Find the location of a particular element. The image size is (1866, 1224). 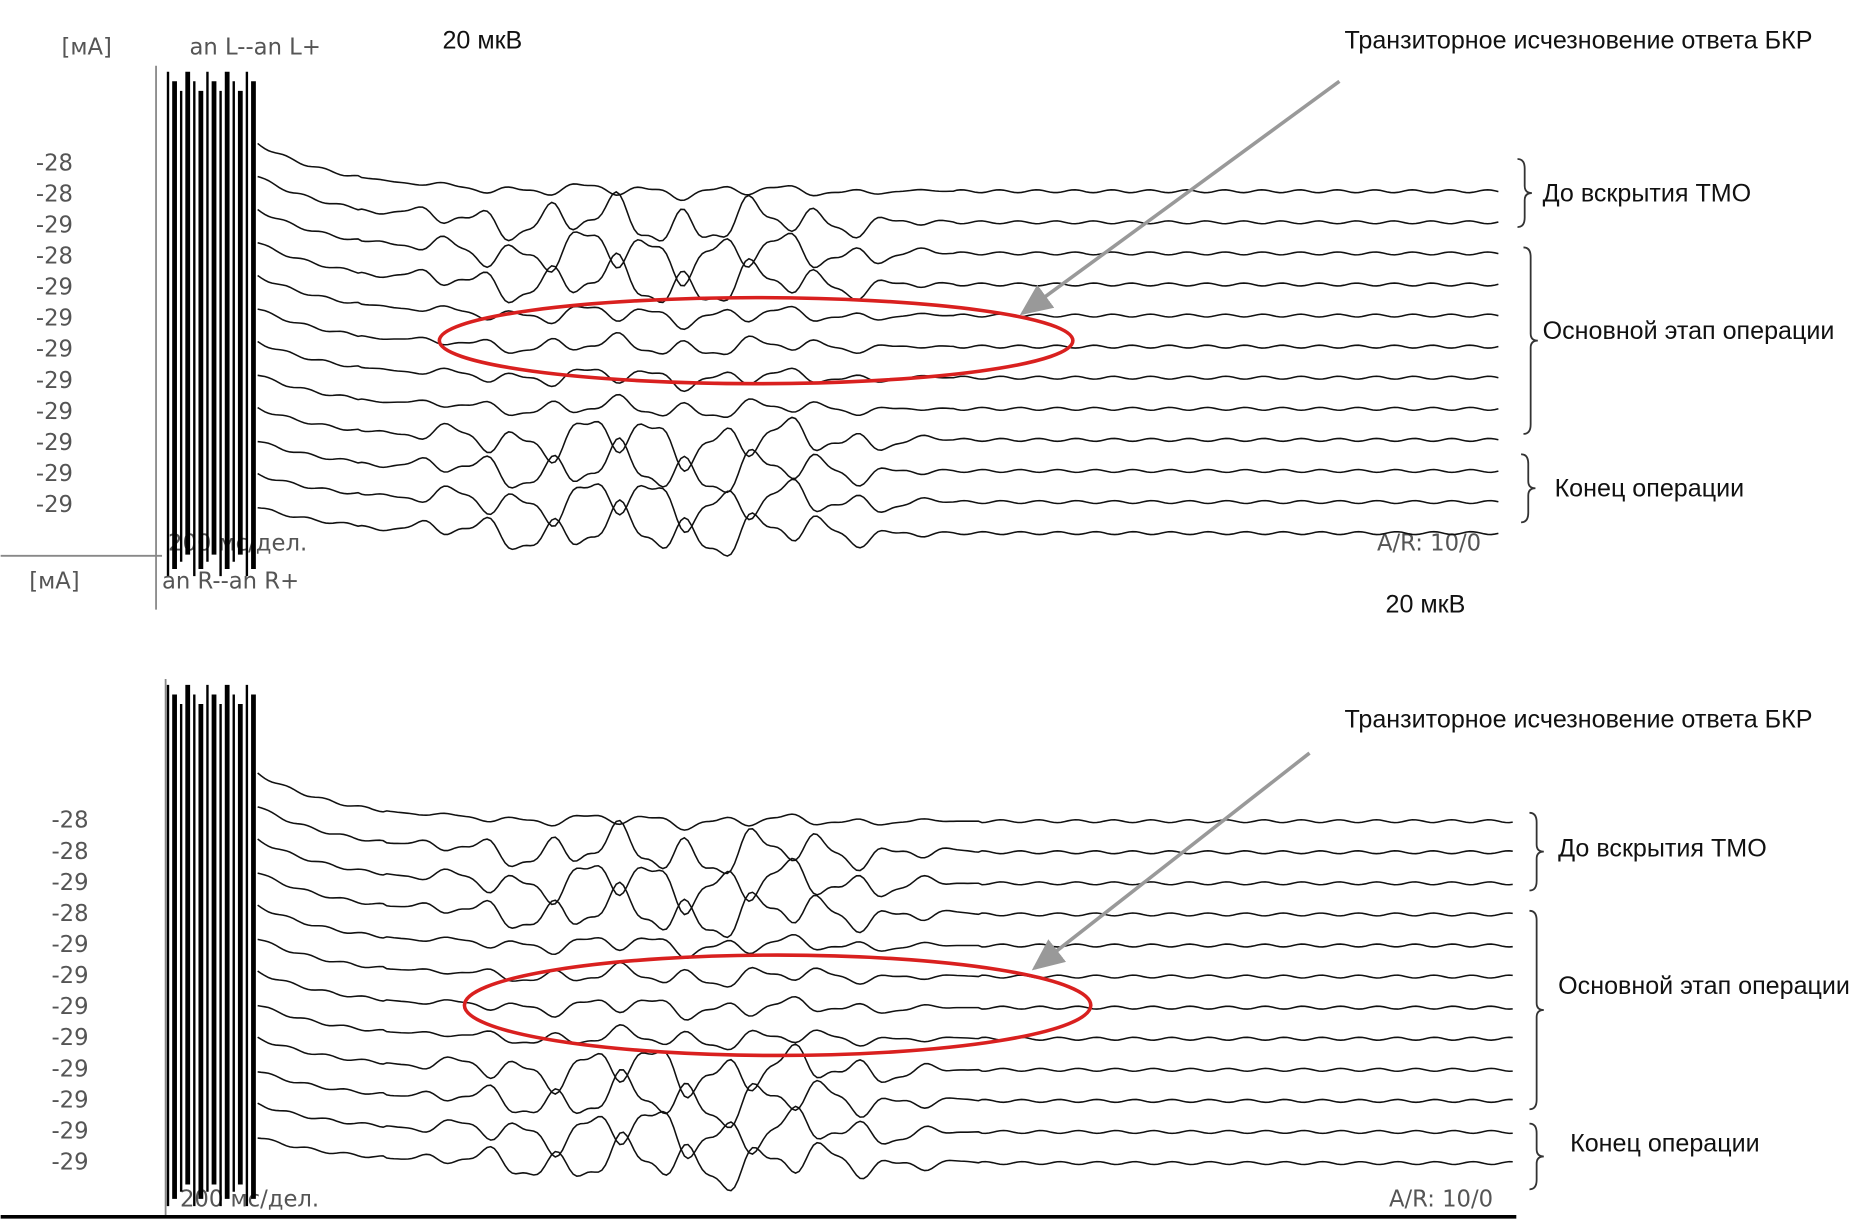

channel-label: an R--an R+ is located at coordinates (230, 582).